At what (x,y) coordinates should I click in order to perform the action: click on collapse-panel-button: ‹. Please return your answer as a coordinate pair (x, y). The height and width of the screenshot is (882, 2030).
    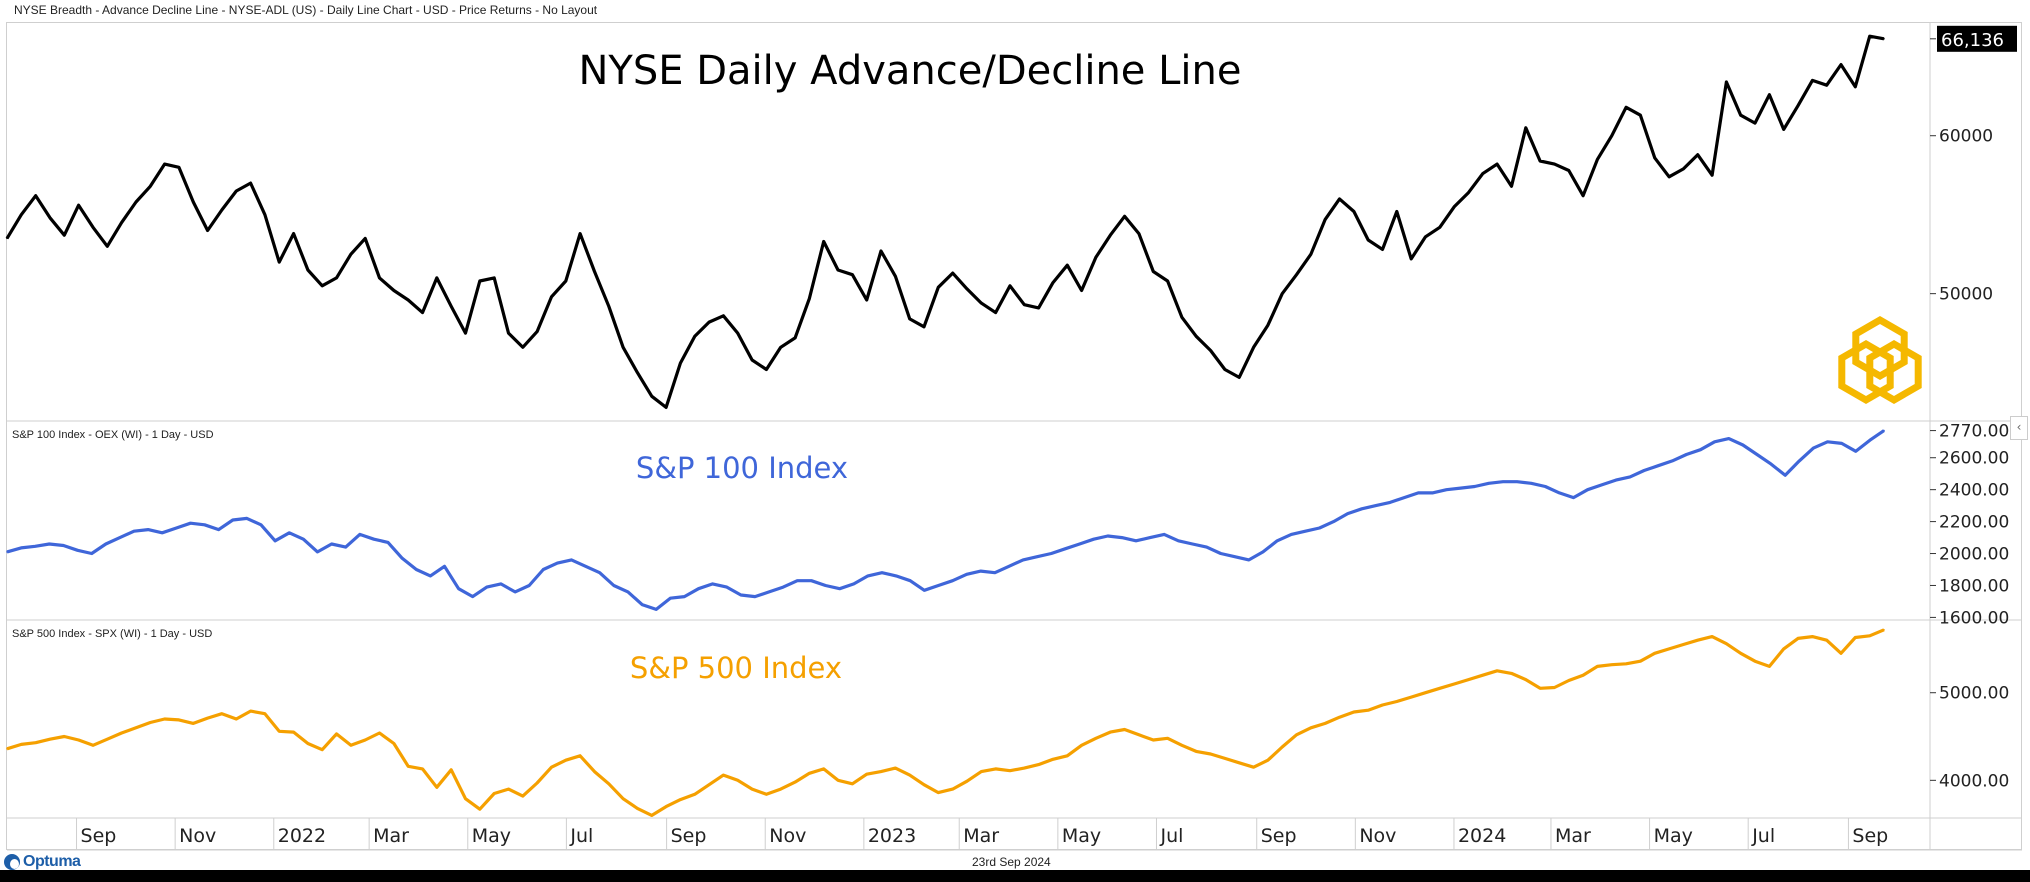
    Looking at the image, I should click on (2019, 428).